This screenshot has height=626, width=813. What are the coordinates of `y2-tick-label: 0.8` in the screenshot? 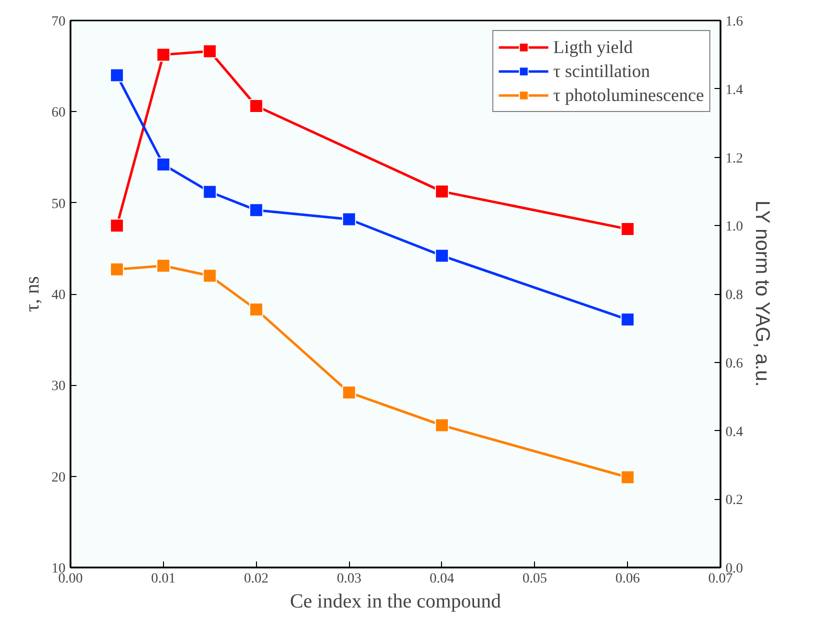 It's located at (734, 295).